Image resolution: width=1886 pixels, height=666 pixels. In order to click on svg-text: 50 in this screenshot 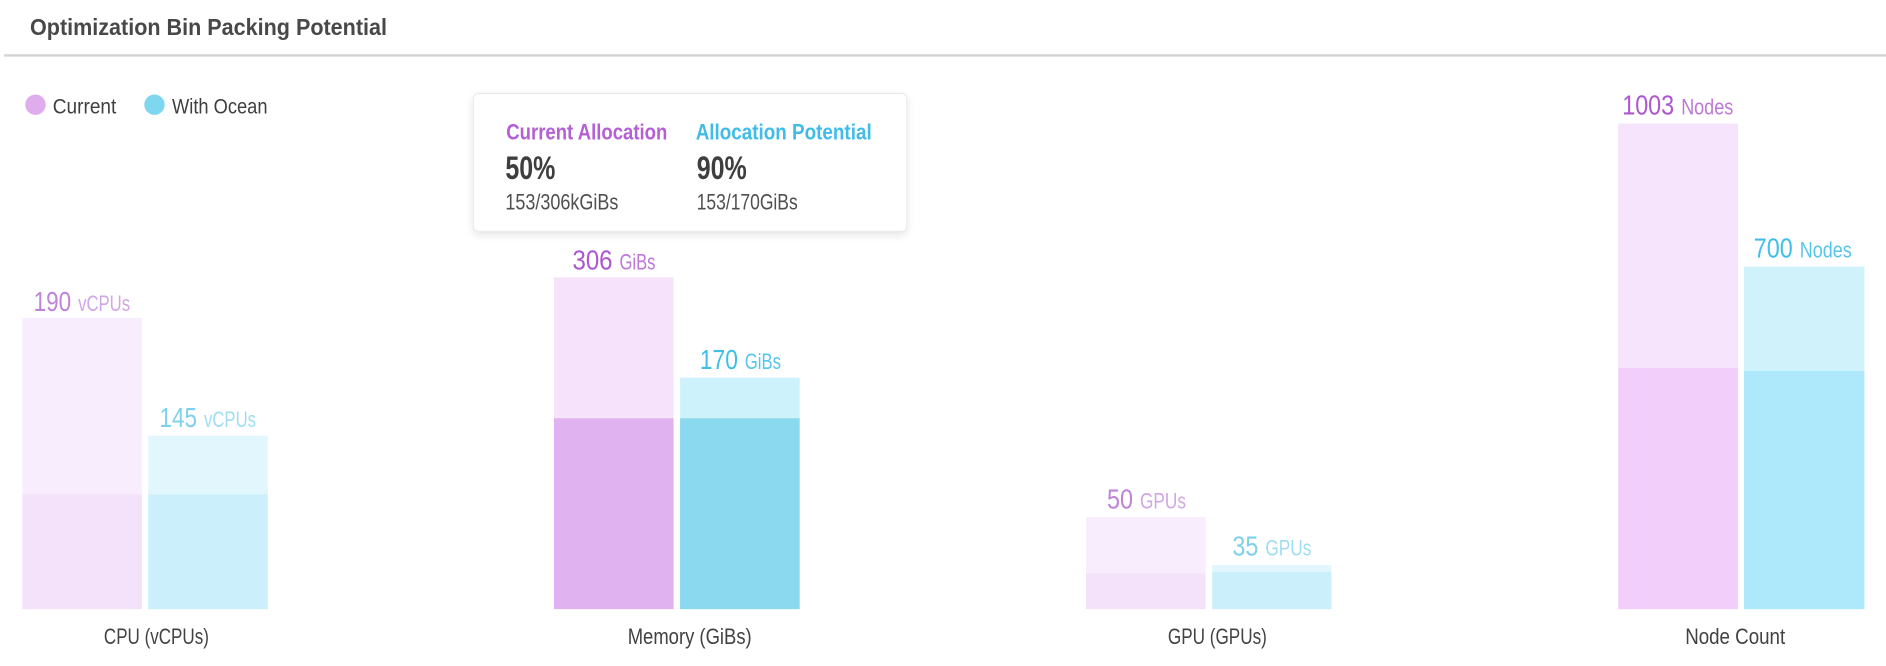, I will do `click(1120, 499)`.